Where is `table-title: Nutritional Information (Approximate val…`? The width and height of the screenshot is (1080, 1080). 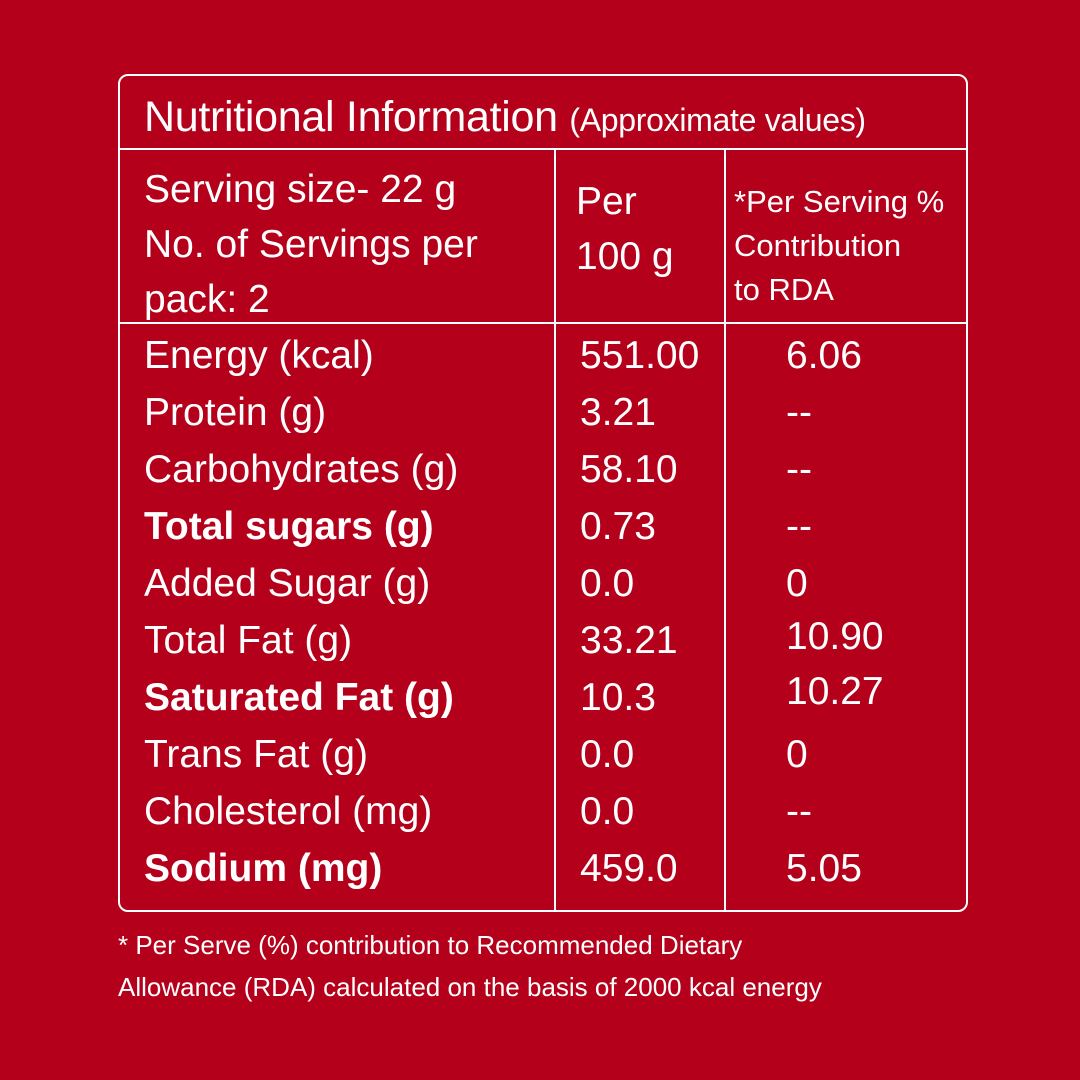 table-title: Nutritional Information (Approximate val… is located at coordinates (505, 117).